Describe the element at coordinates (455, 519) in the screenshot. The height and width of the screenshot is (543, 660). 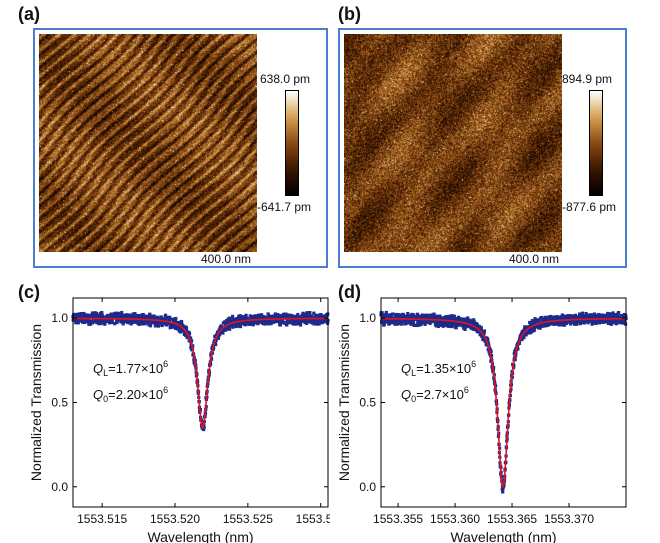
I see `x-tick-label: 1553.360` at that location.